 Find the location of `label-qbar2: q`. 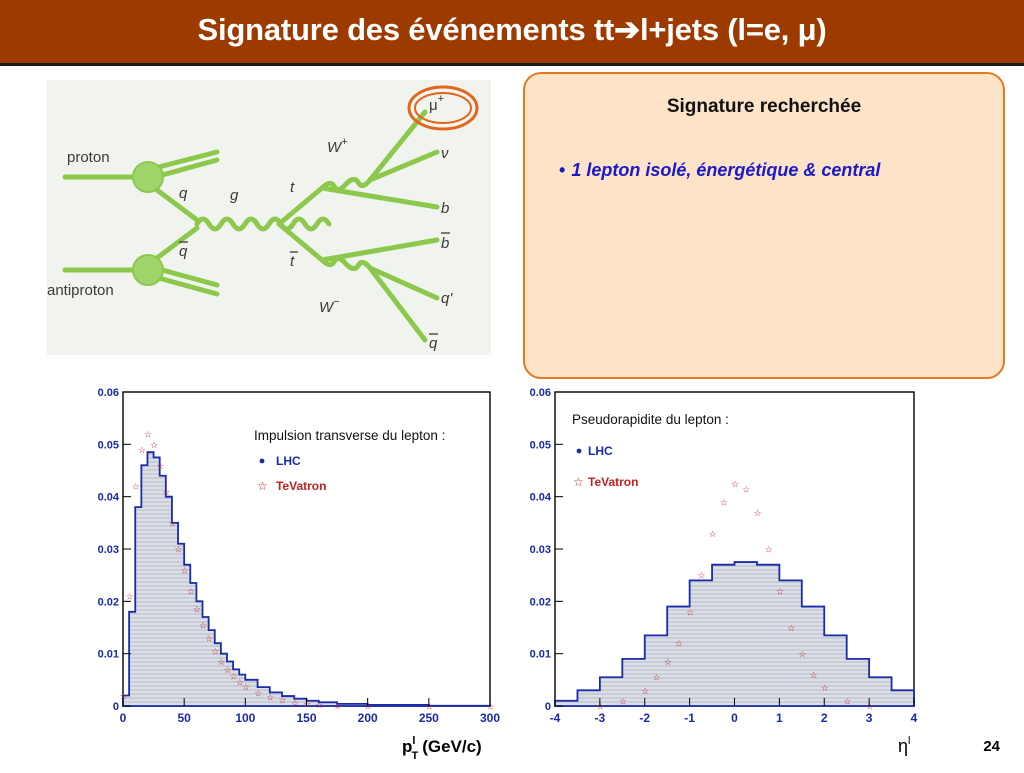

label-qbar2: q is located at coordinates (433, 343).